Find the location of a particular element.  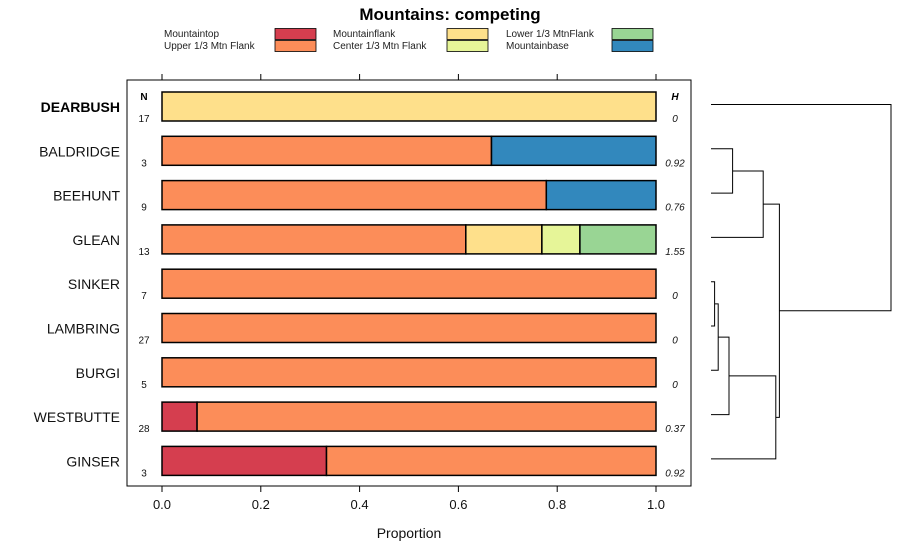

h-value: 1.55 is located at coordinates (675, 252).